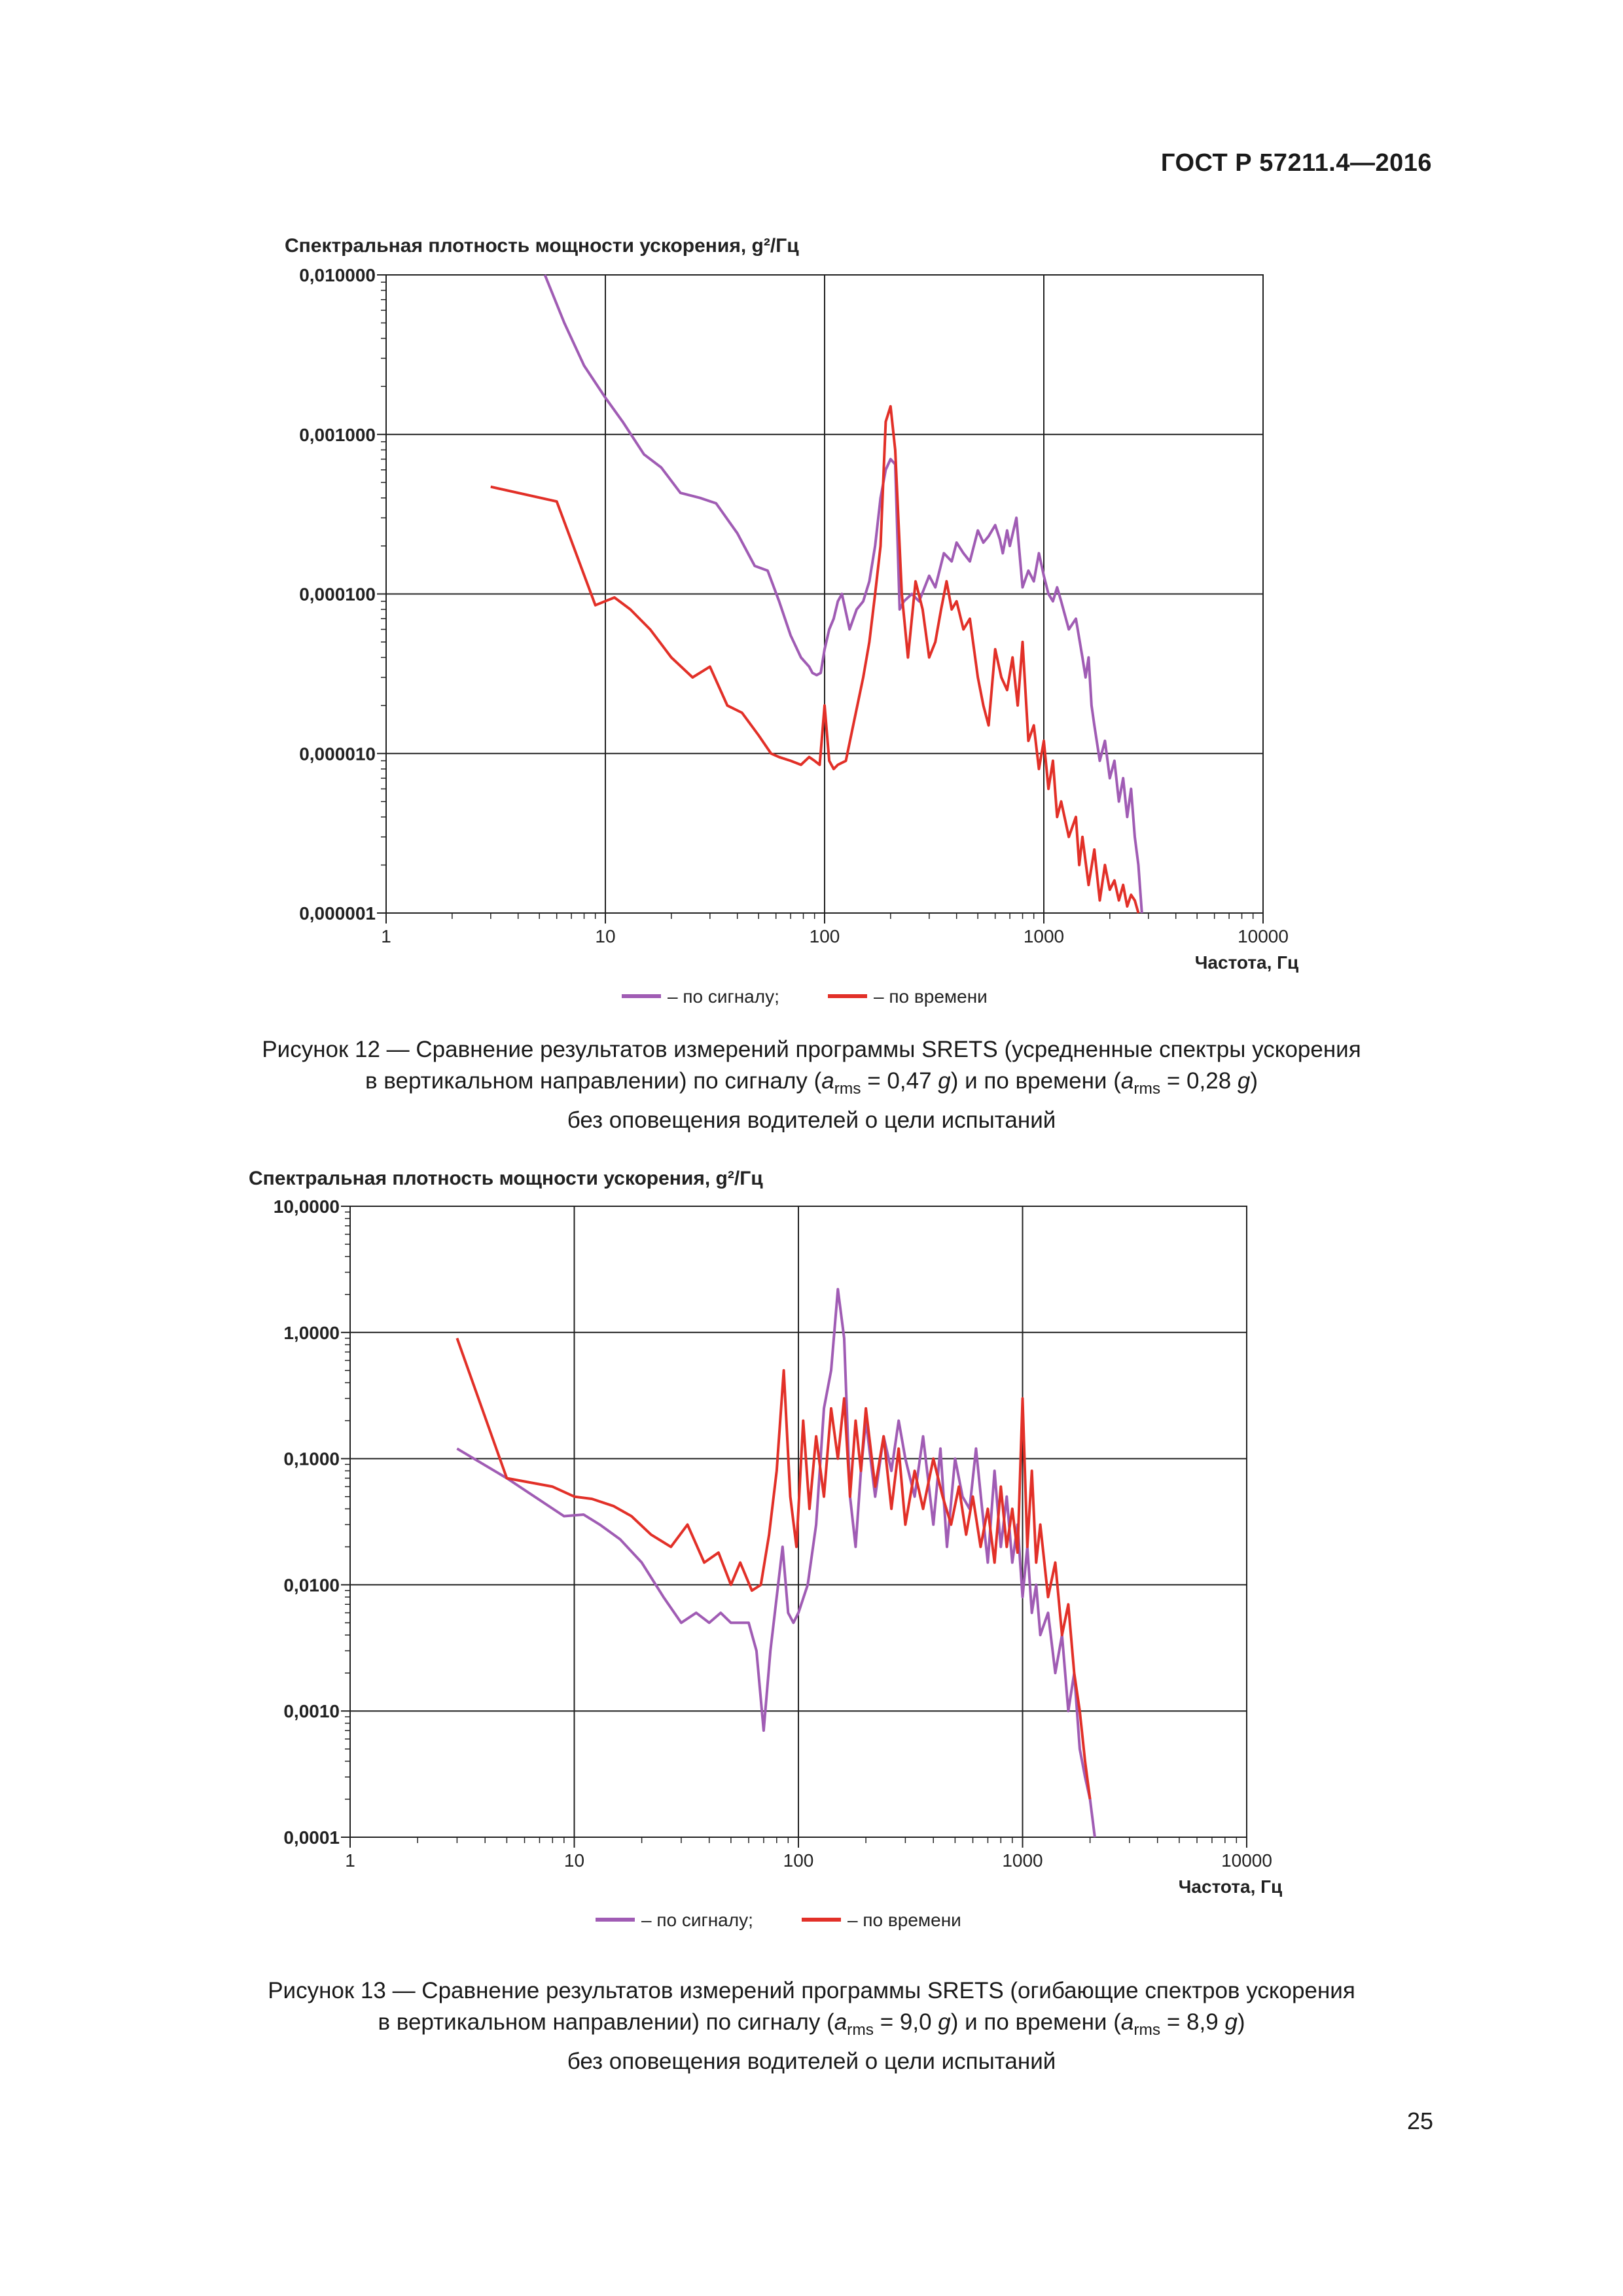  I want to click on caption-text: = 0,28, so click(1199, 1081).